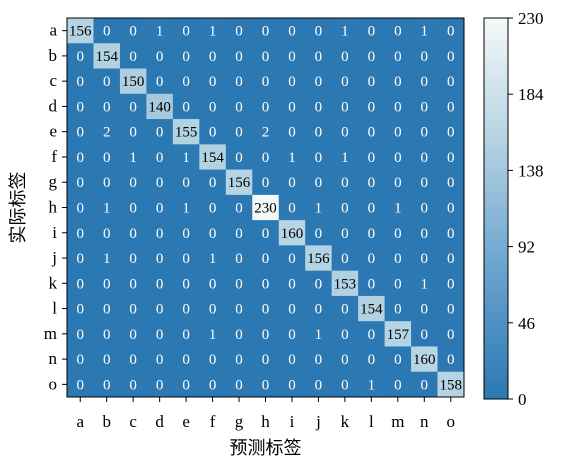  What do you see at coordinates (54, 232) in the screenshot?
I see `y-tick-label: i` at bounding box center [54, 232].